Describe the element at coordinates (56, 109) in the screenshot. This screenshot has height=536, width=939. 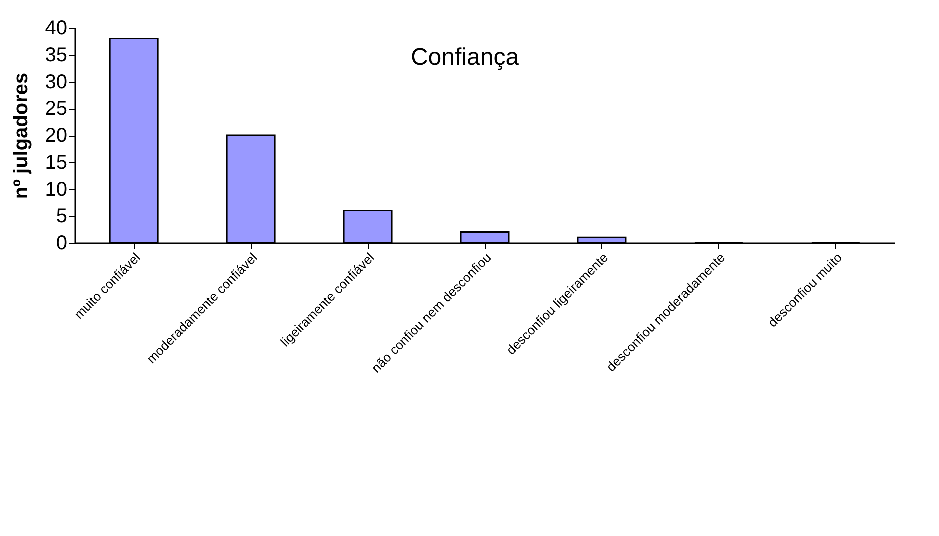
I see `y-tick-label: 25` at that location.